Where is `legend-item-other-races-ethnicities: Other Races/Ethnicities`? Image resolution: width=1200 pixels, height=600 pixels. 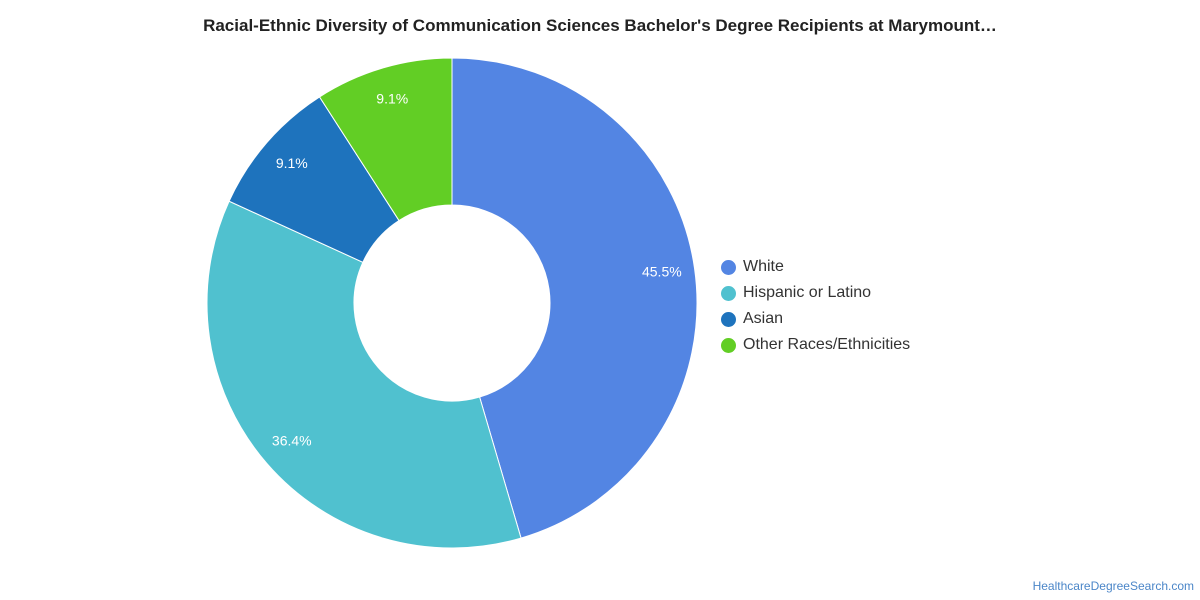 legend-item-other-races-ethnicities: Other Races/Ethnicities is located at coordinates (815, 345).